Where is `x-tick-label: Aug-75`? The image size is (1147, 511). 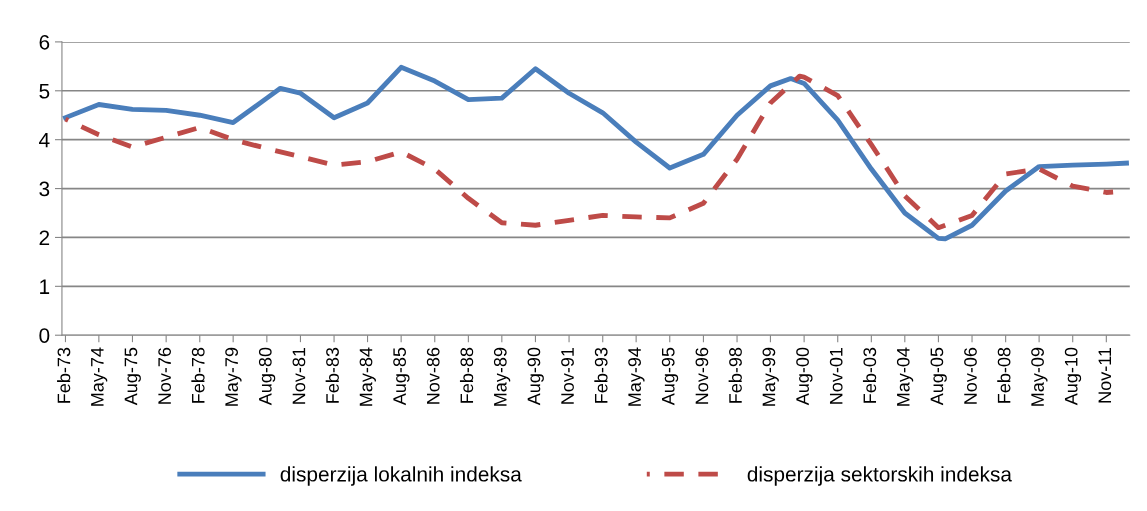 x-tick-label: Aug-75 is located at coordinates (132, 376).